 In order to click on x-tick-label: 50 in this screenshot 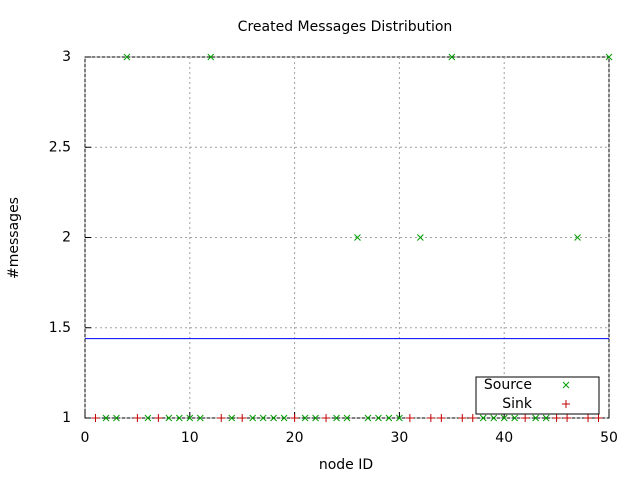, I will do `click(609, 438)`.